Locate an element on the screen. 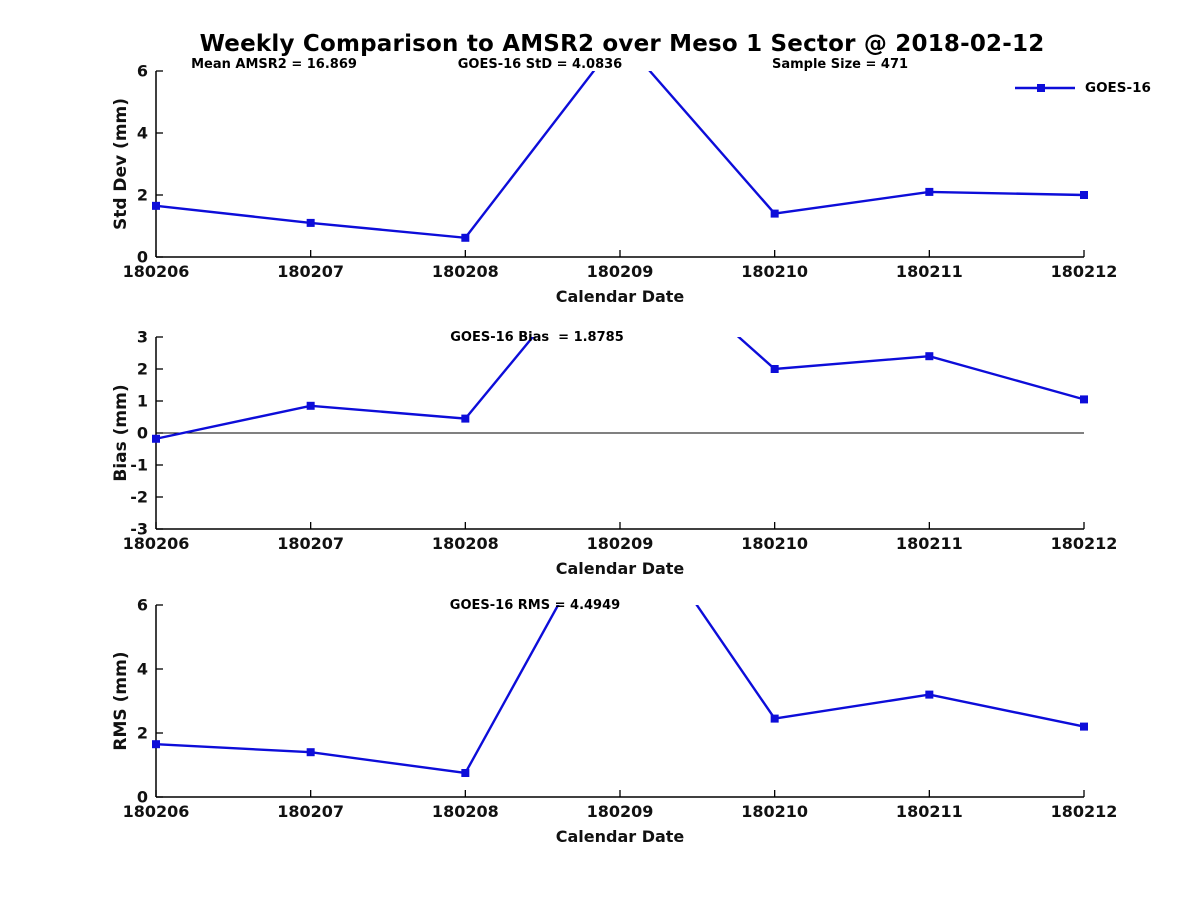  x-axis-label-bottom: Calendar Date is located at coordinates (620, 836).